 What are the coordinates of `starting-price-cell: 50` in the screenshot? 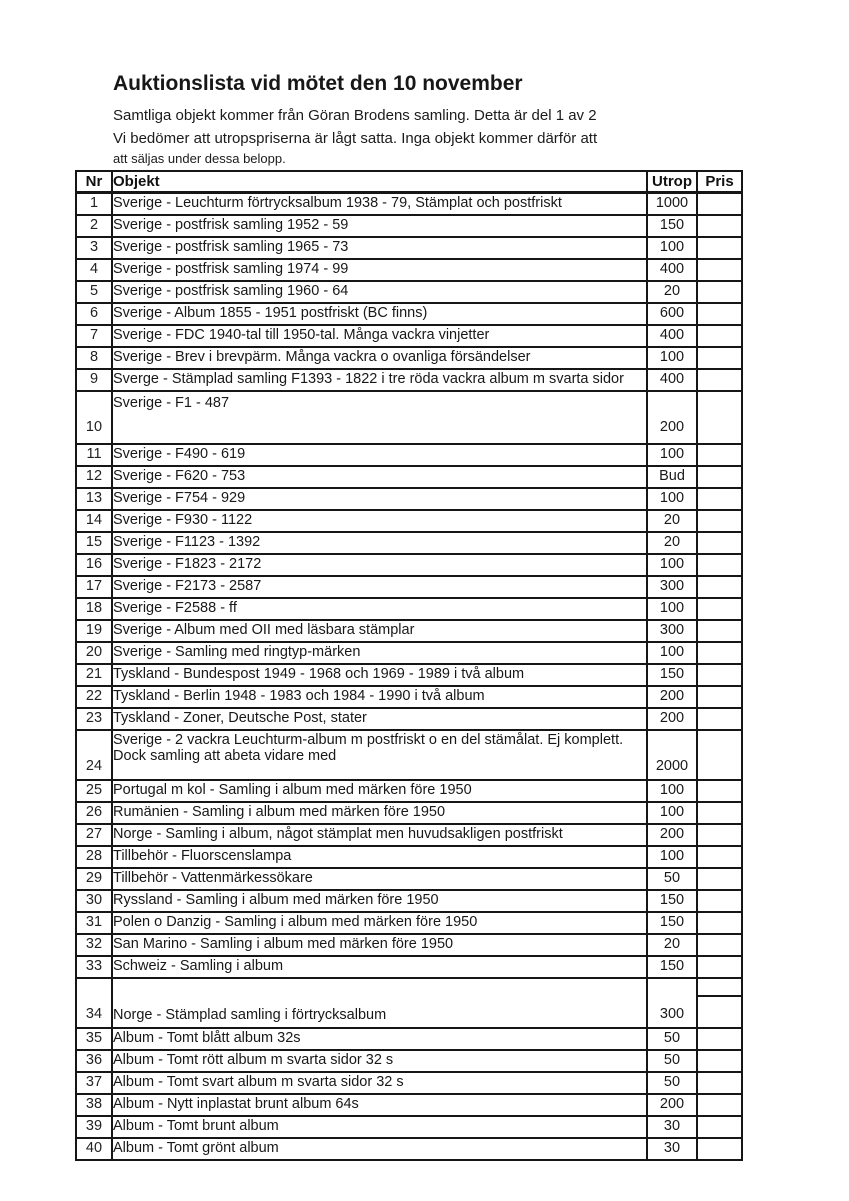 It's located at (672, 1083).